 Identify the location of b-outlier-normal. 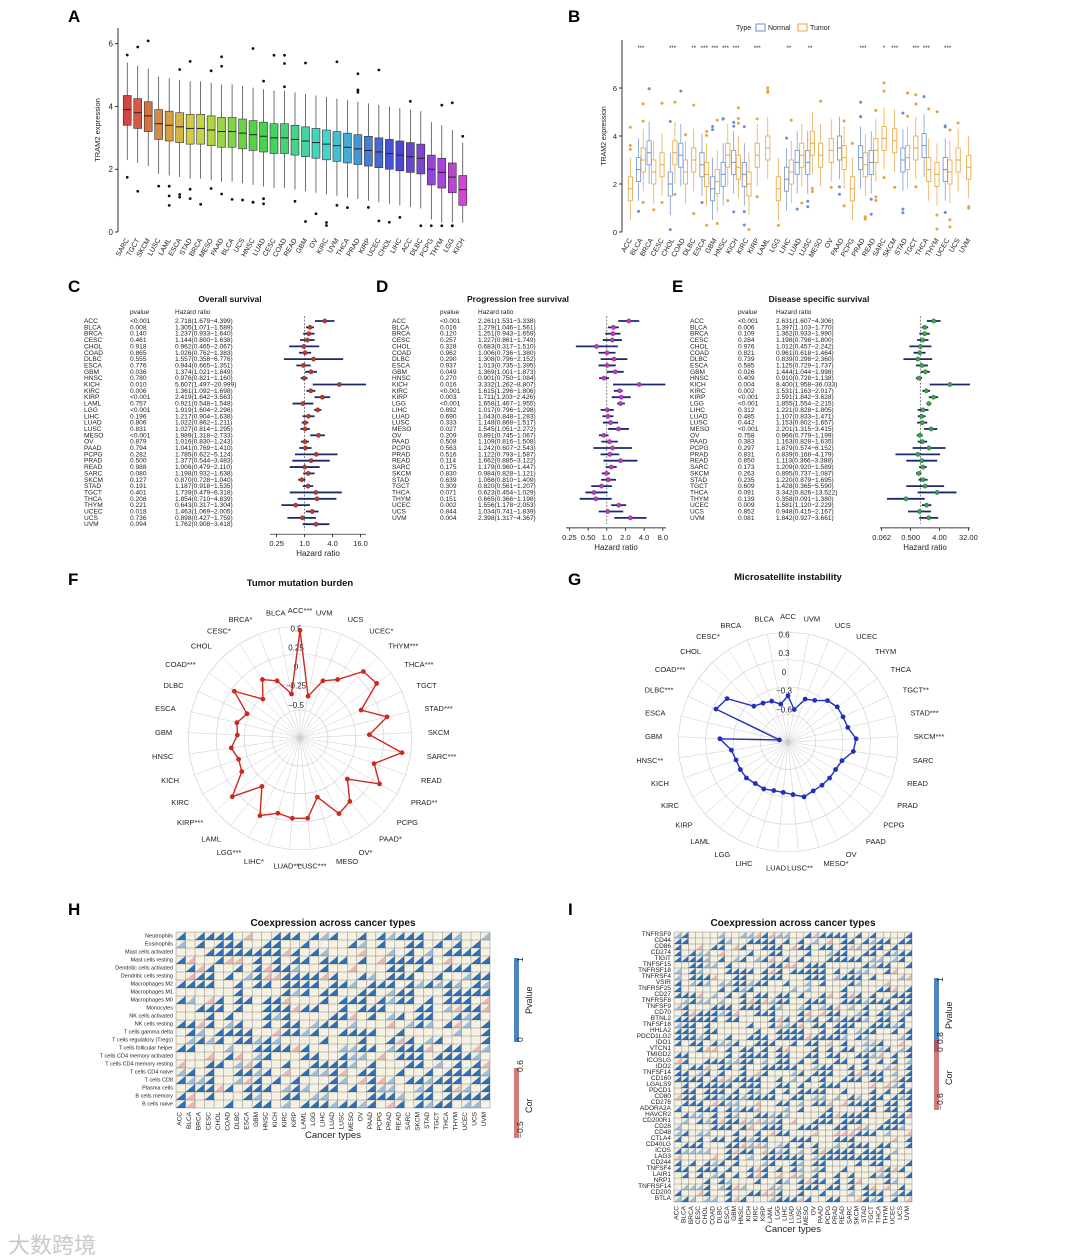
(808, 207).